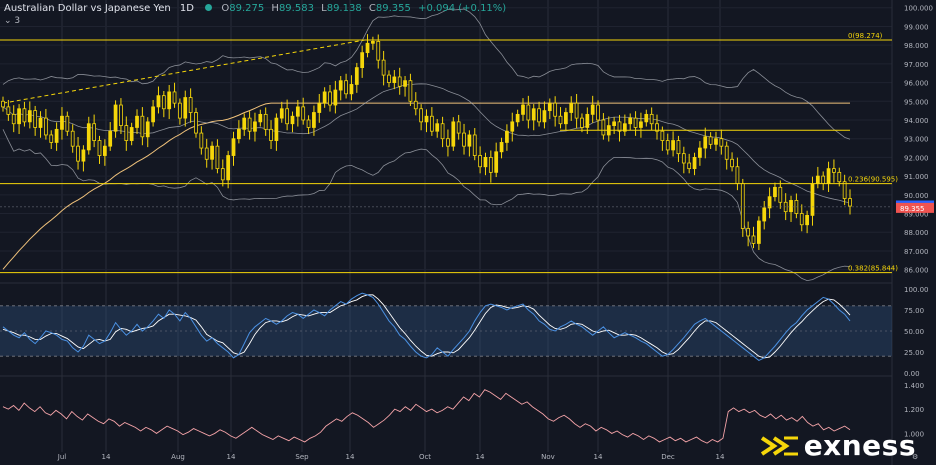  Describe the element at coordinates (916, 177) in the screenshot. I see `price-axis-label: 91.000` at that location.